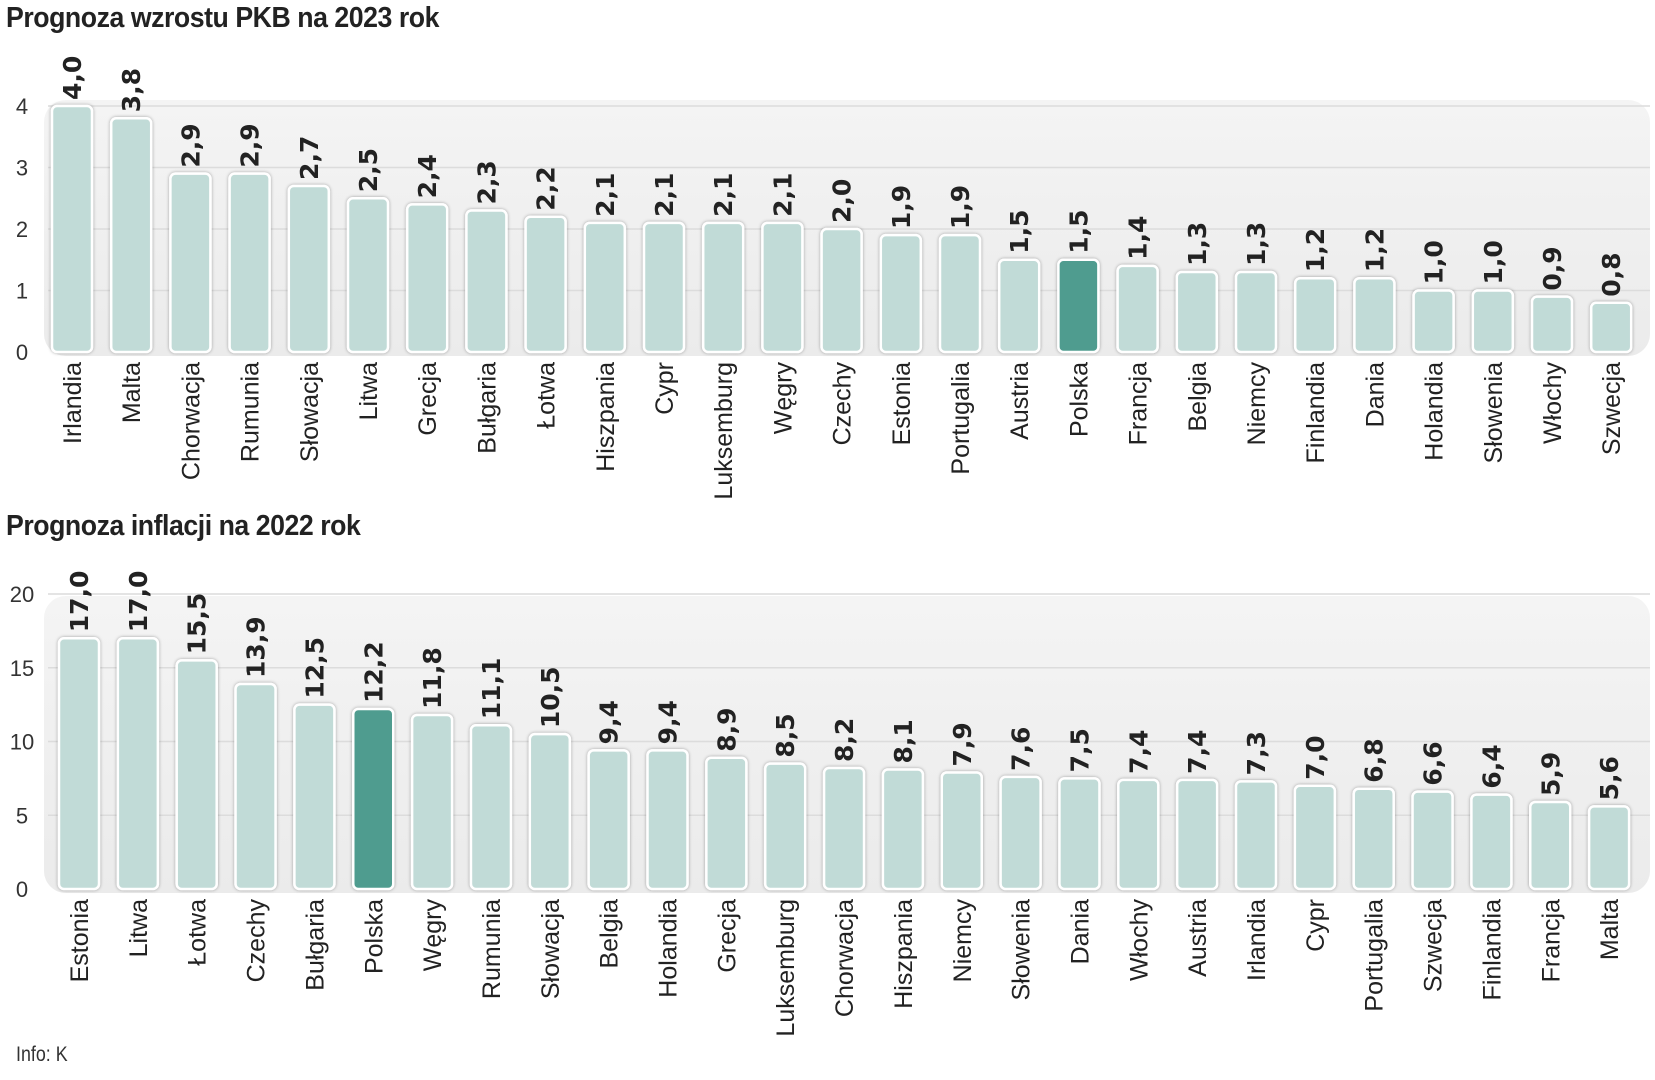 The width and height of the screenshot is (1655, 1080). Describe the element at coordinates (1256, 753) in the screenshot. I see `value-label: 7,3` at that location.